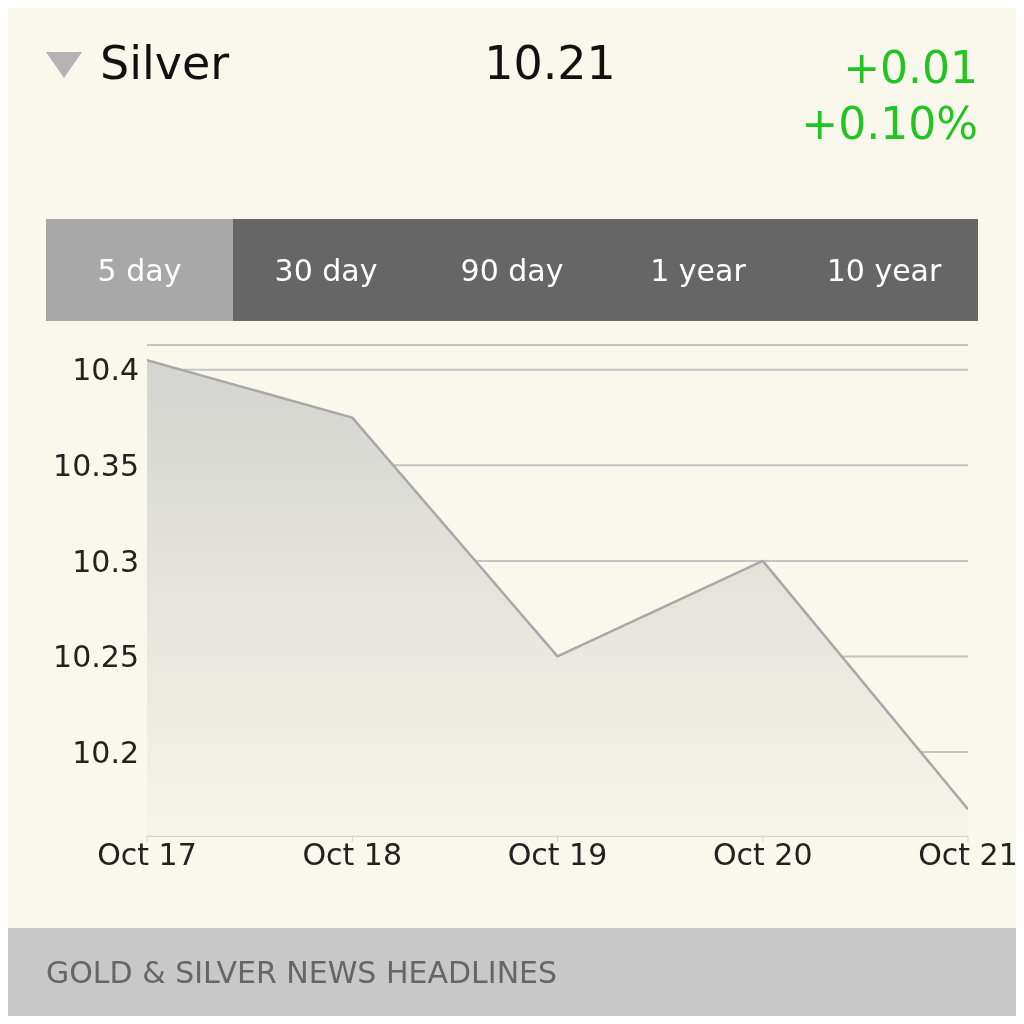  Describe the element at coordinates (910, 68) in the screenshot. I see `text: +0.01` at that location.